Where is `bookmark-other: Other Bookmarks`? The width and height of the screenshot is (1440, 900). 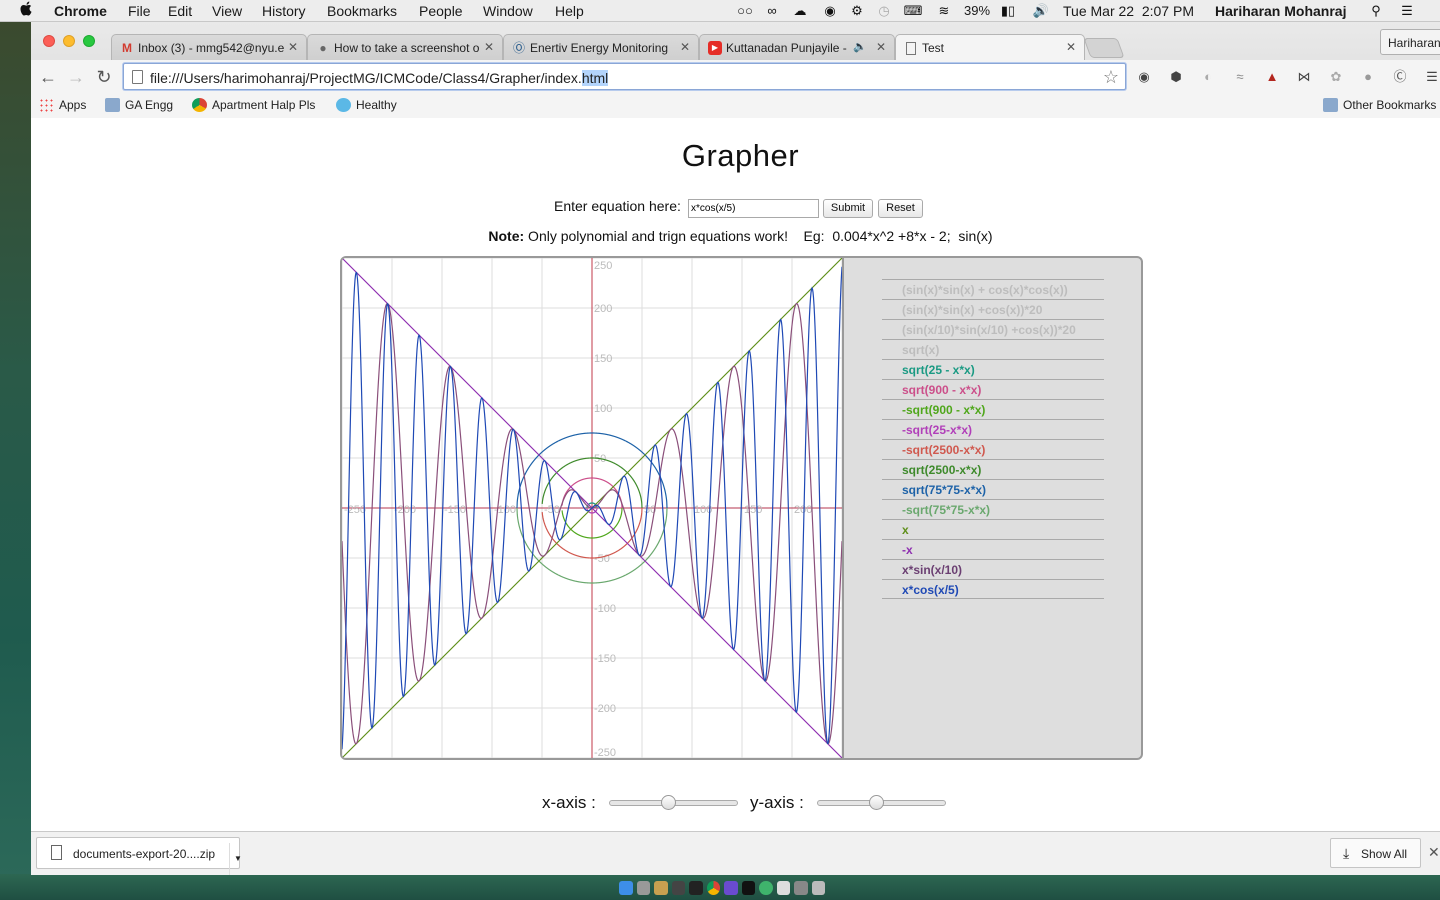 bookmark-other: Other Bookmarks is located at coordinates (1379, 105).